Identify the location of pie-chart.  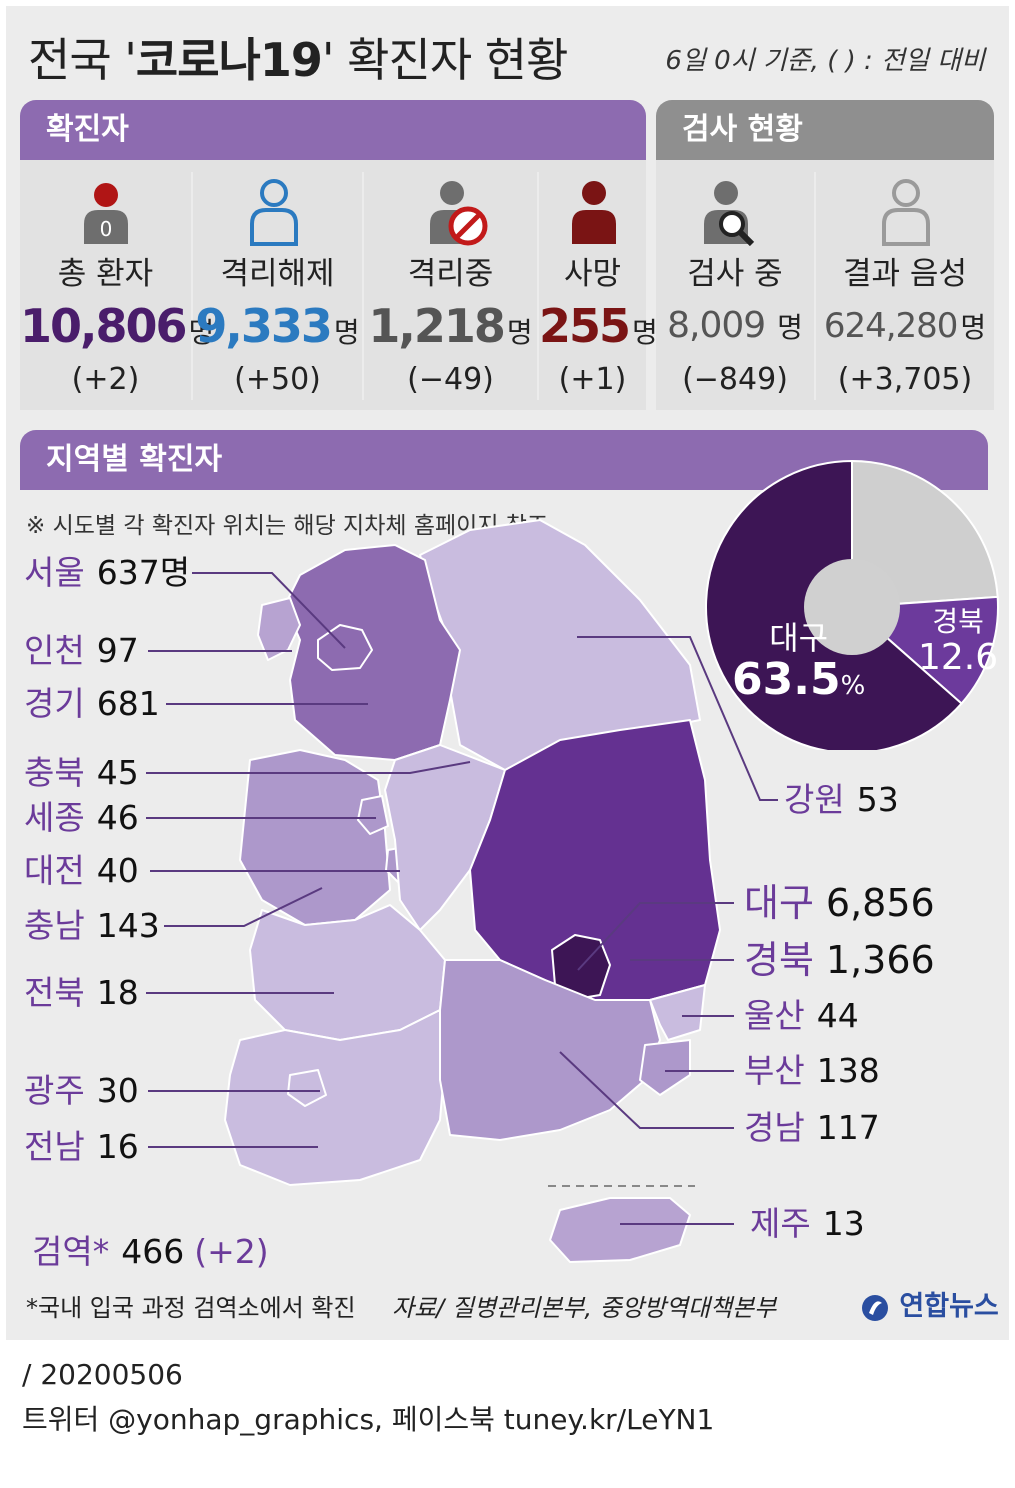
(852, 604).